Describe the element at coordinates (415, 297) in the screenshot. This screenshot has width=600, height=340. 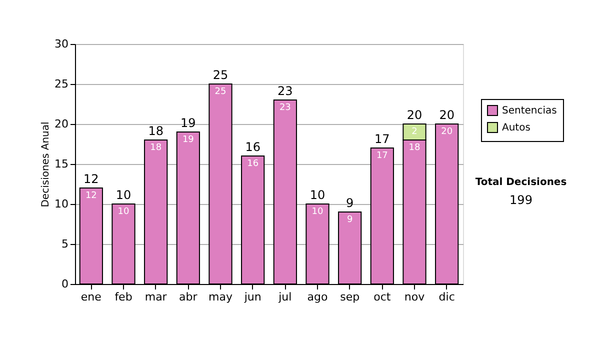
I see `x-tick-label: nov` at that location.